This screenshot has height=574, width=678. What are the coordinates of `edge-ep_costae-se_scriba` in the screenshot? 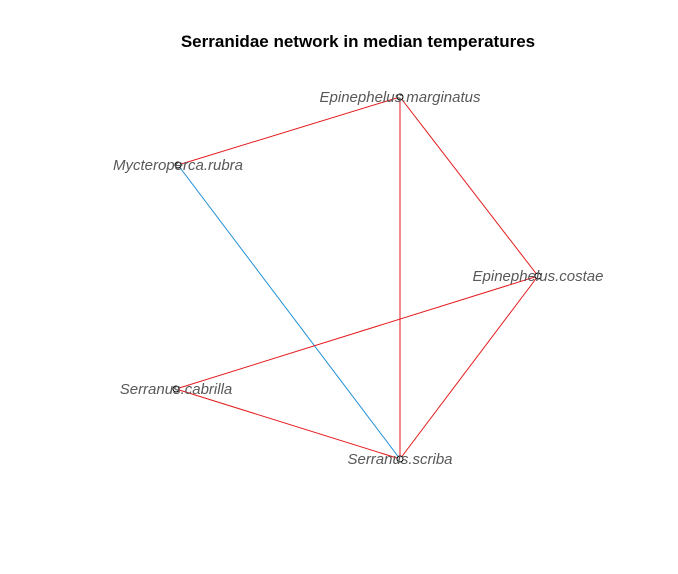 It's located at (469, 367).